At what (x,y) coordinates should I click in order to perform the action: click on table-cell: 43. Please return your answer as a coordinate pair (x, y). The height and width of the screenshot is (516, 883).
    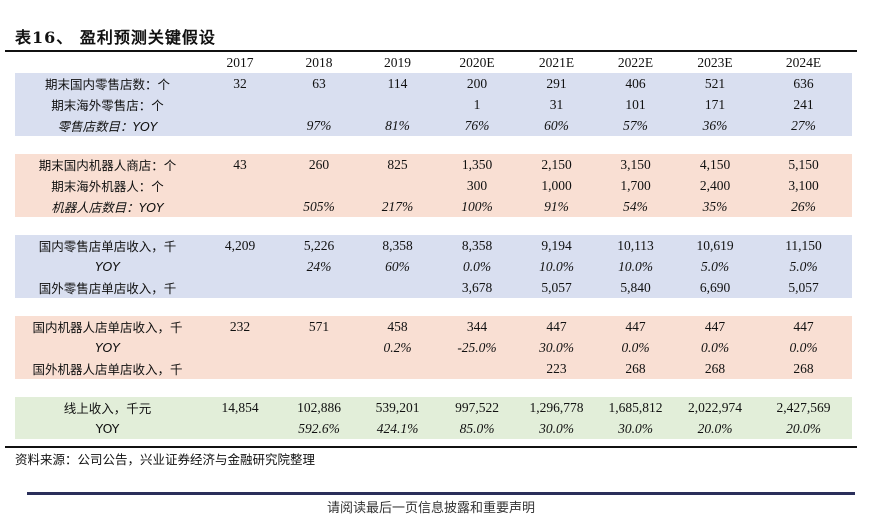
    Looking at the image, I should click on (240, 164).